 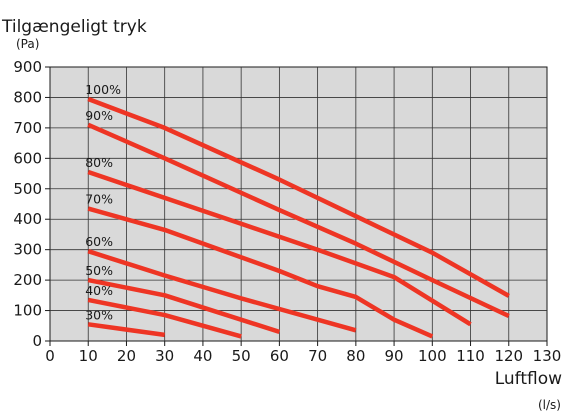 What do you see at coordinates (508, 356) in the screenshot?
I see `x-tick-label: 120` at bounding box center [508, 356].